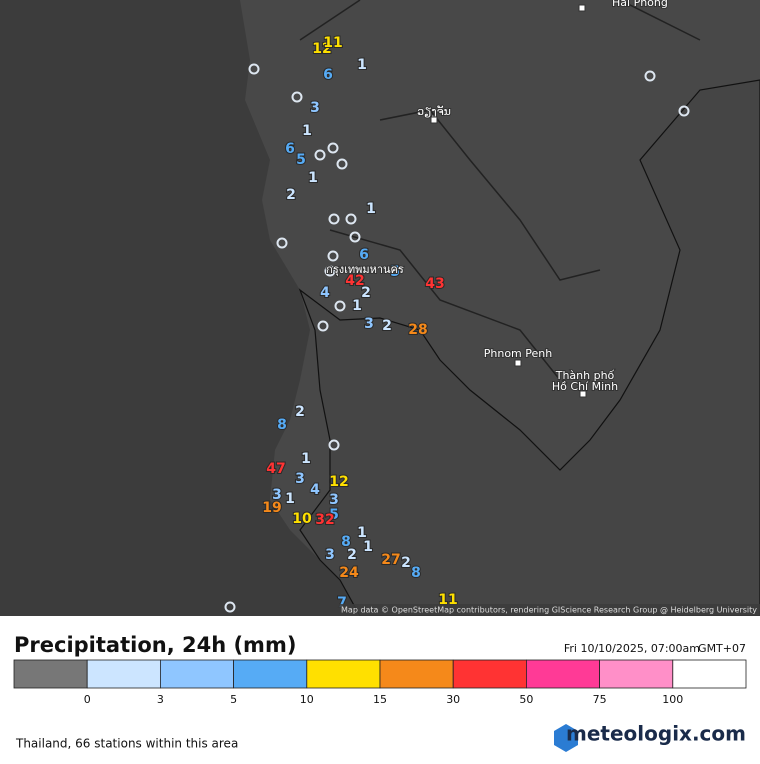 Image resolution: width=760 pixels, height=764 pixels. Describe the element at coordinates (632, 648) in the screenshot. I see `date: Fri 10/10/2025, 07:00am` at that location.